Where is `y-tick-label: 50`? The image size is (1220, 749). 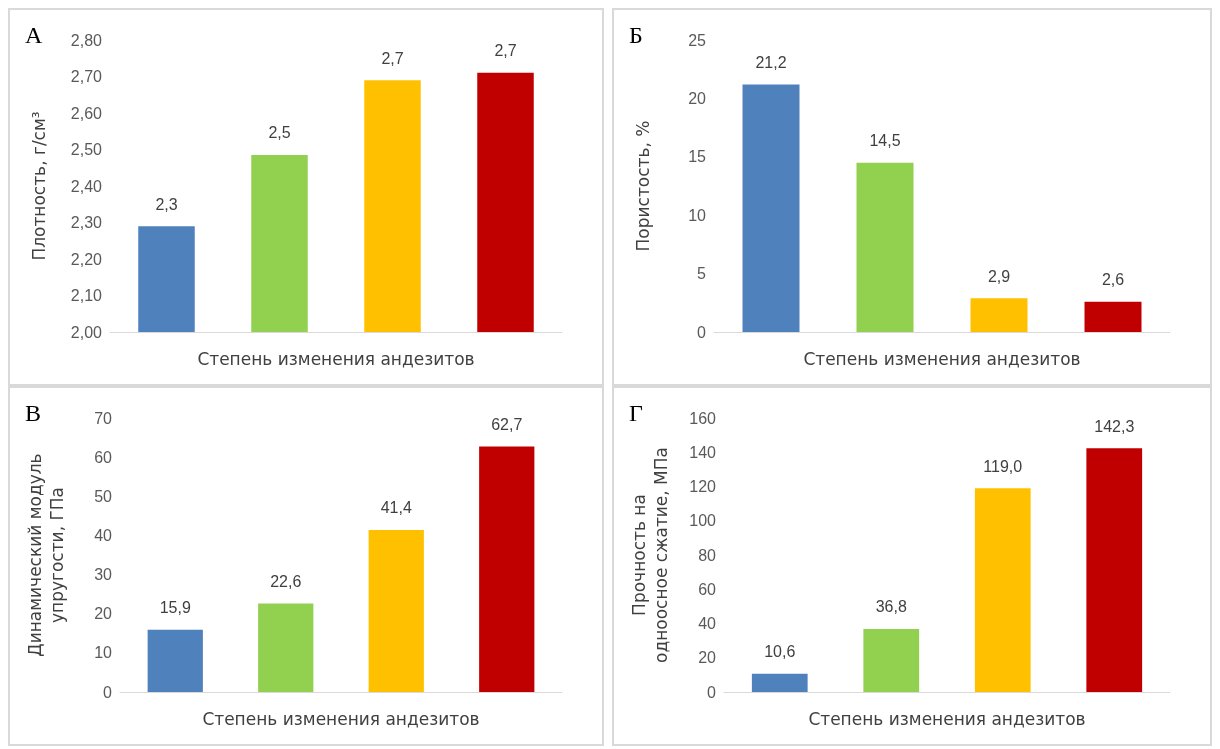
y-tick-label: 50 is located at coordinates (103, 496).